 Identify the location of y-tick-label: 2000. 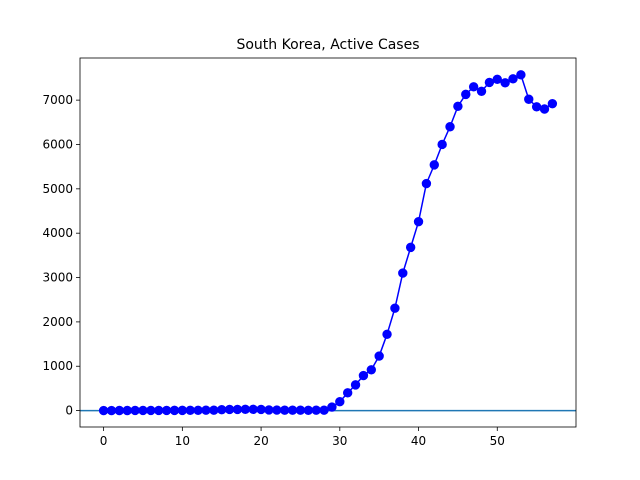
(57, 322).